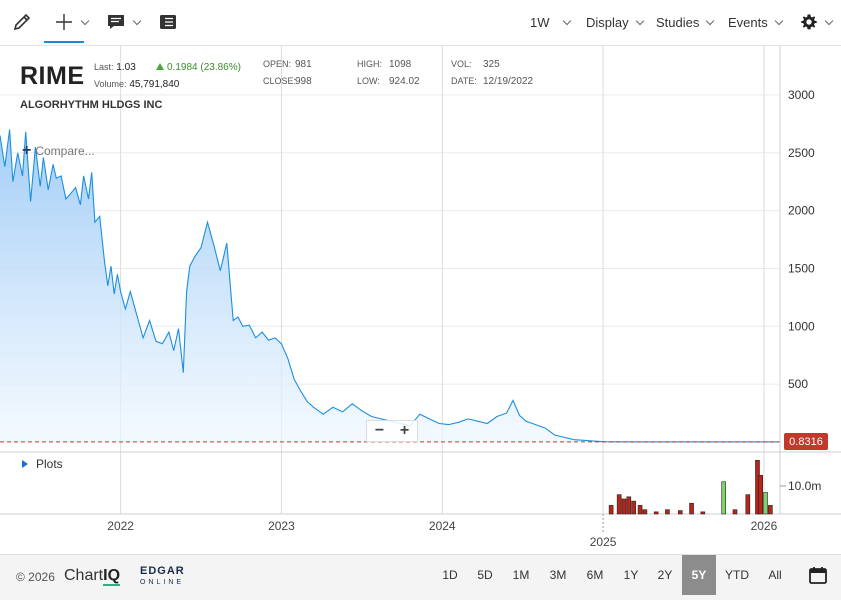 This screenshot has width=841, height=600. I want to click on periodicity-menu: 1W, so click(550, 22).